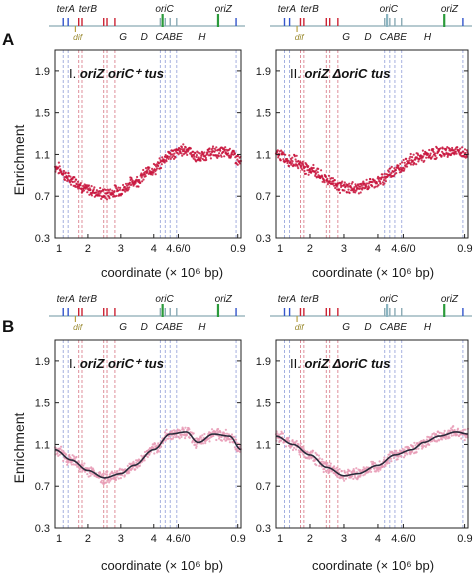 The image size is (474, 579). What do you see at coordinates (224, 9) in the screenshot?
I see `map-label-oriz: oriZ` at bounding box center [224, 9].